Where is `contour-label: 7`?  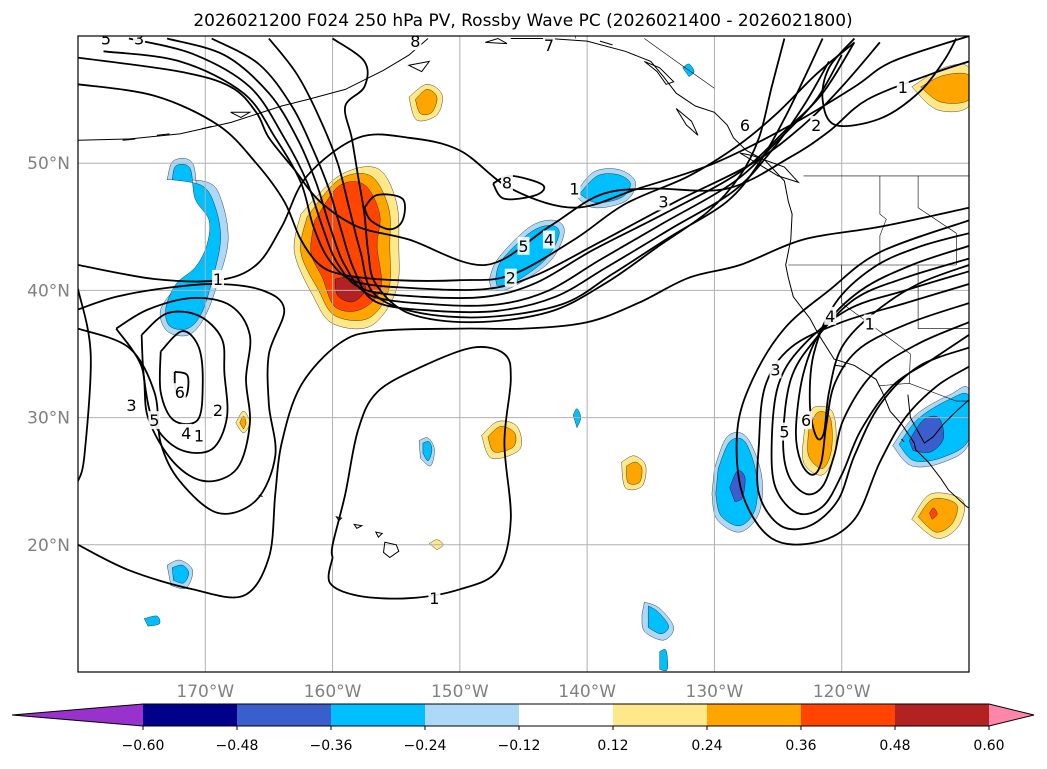
contour-label: 7 is located at coordinates (549, 45).